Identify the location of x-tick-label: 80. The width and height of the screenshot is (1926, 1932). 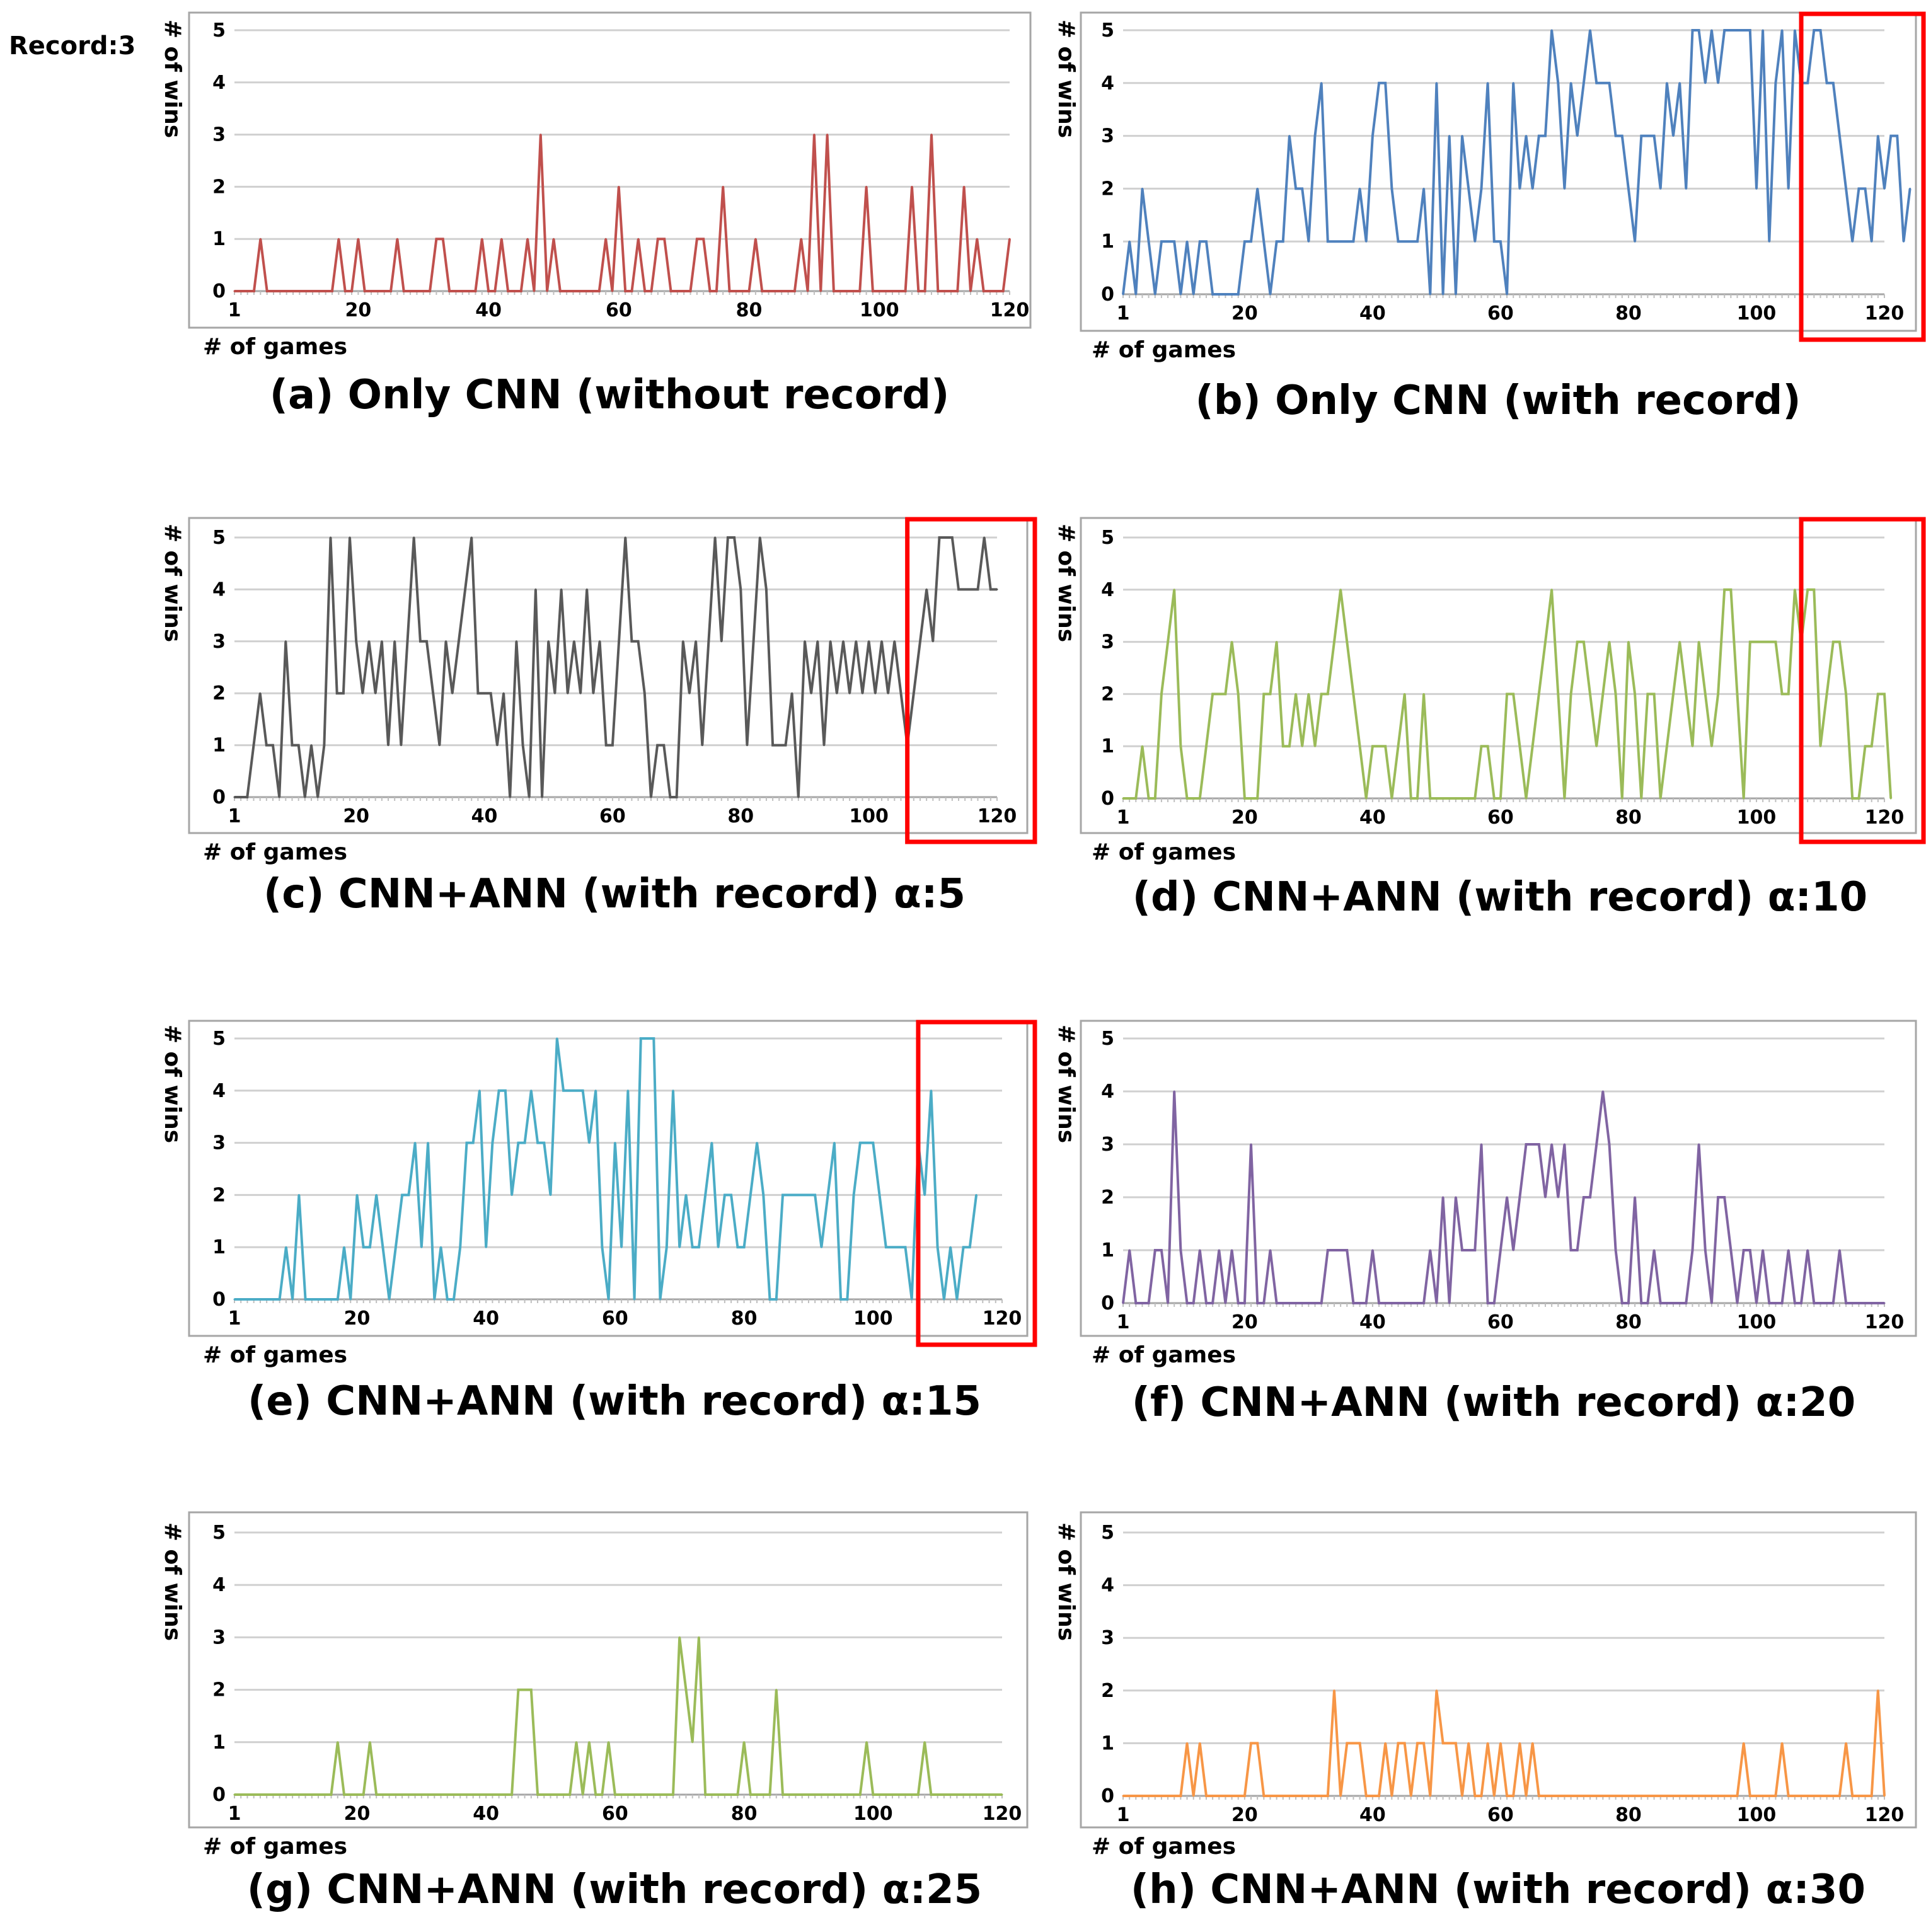
(1628, 1322).